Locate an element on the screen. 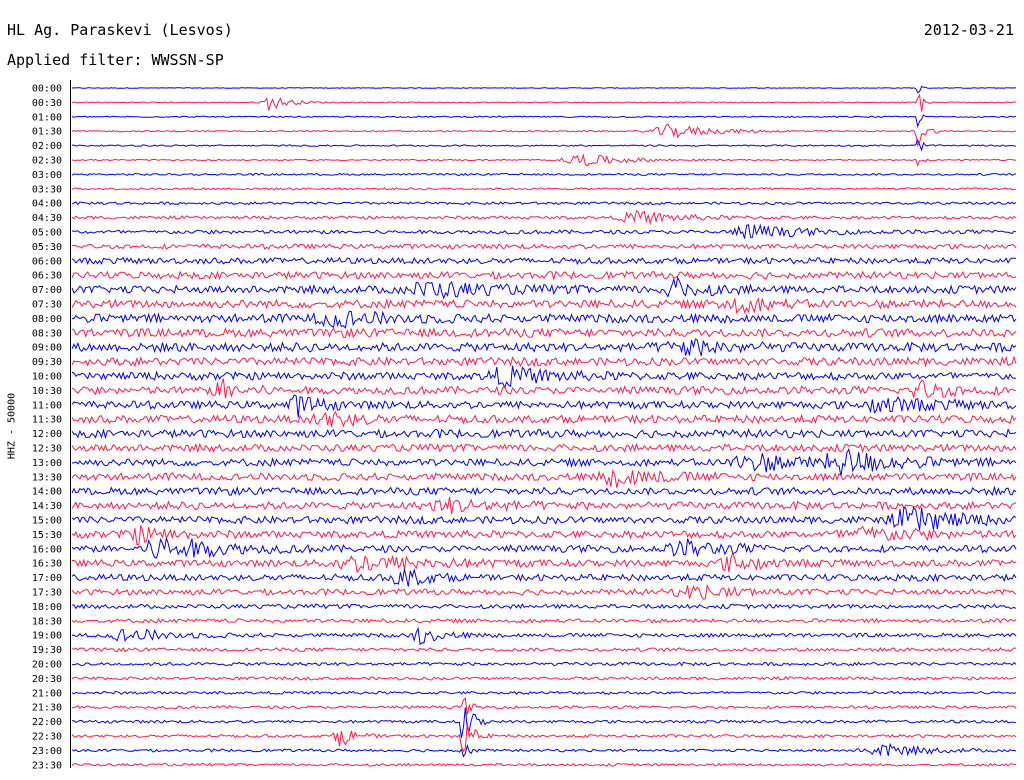 This screenshot has width=1024, height=780. tick-label: 22:30 is located at coordinates (47, 737).